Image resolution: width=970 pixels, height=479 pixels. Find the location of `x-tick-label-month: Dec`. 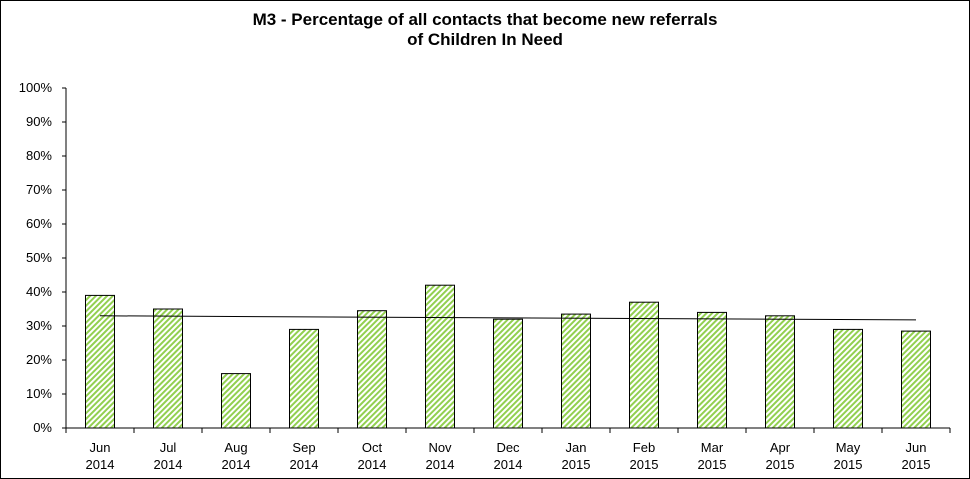

x-tick-label-month: Dec is located at coordinates (508, 447).